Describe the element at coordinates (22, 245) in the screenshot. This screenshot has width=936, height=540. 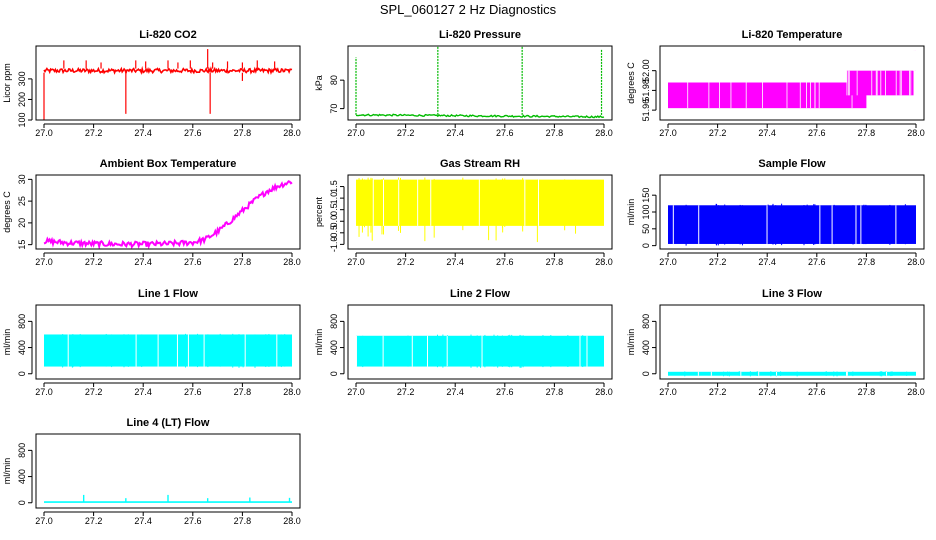
I see `y-tick-label: 15` at that location.